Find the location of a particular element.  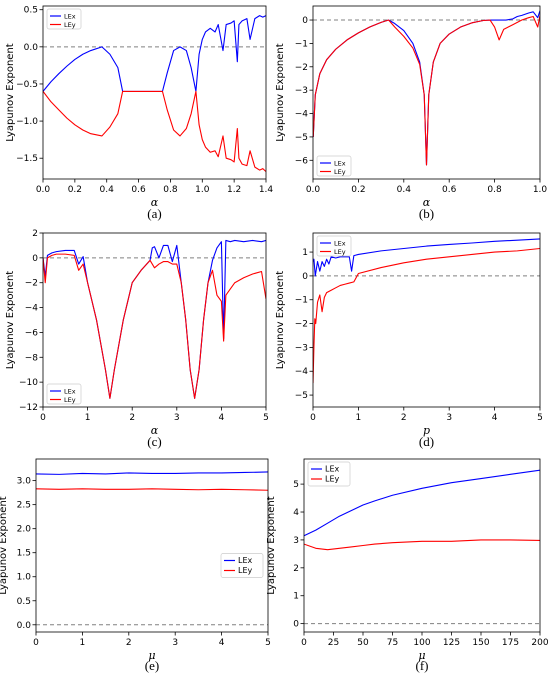

x-tick-label: 100 is located at coordinates (421, 643).